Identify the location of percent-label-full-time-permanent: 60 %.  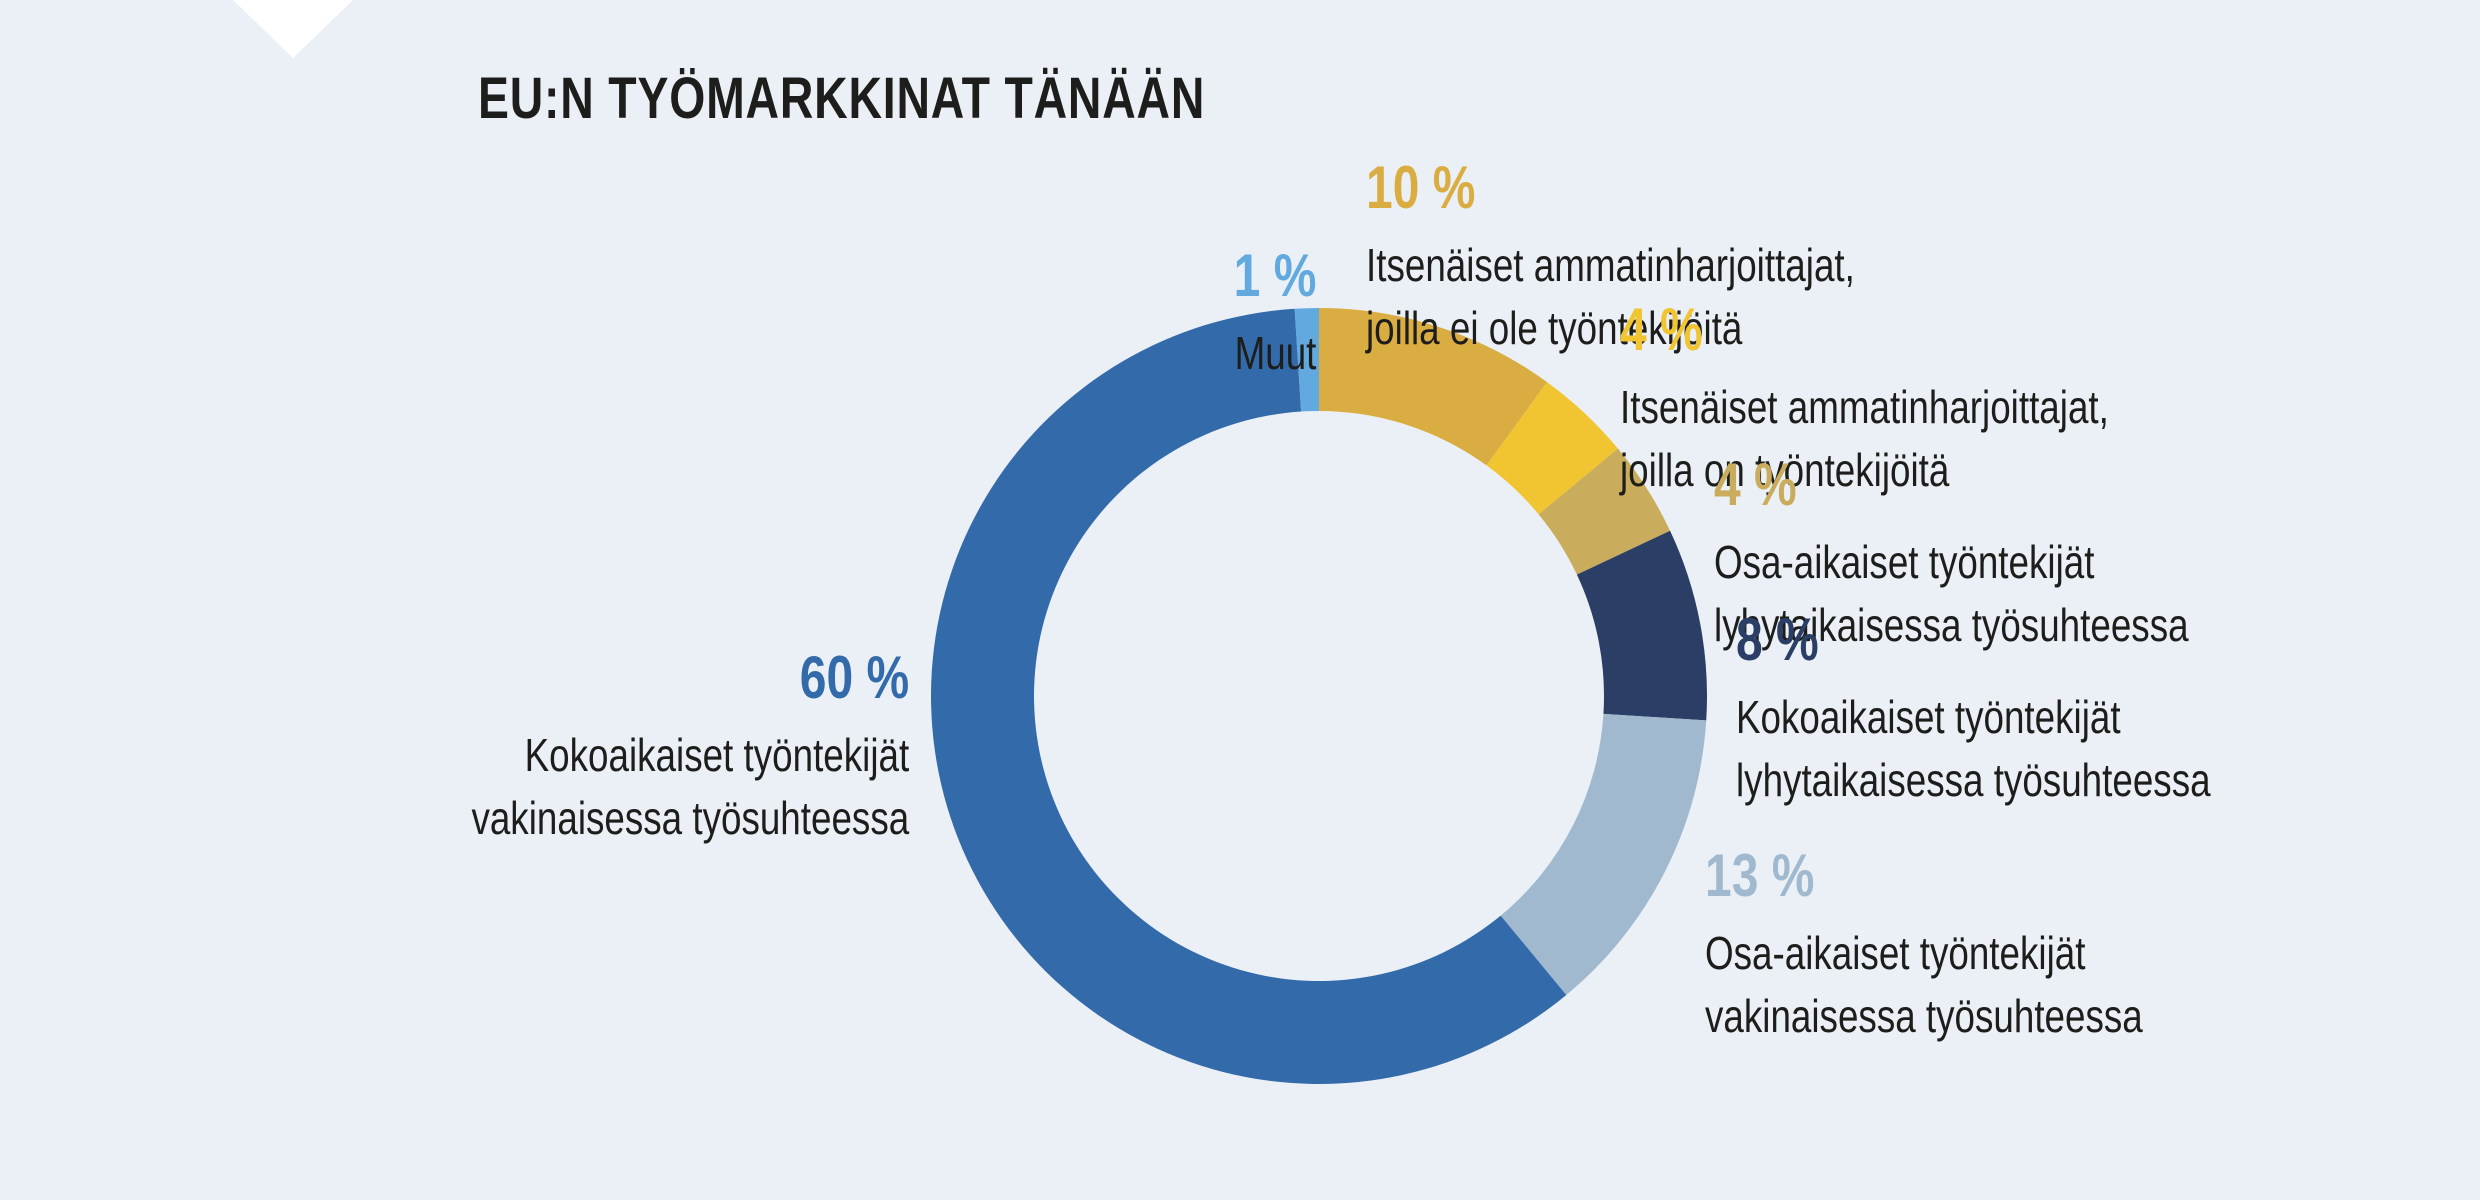
(854, 677).